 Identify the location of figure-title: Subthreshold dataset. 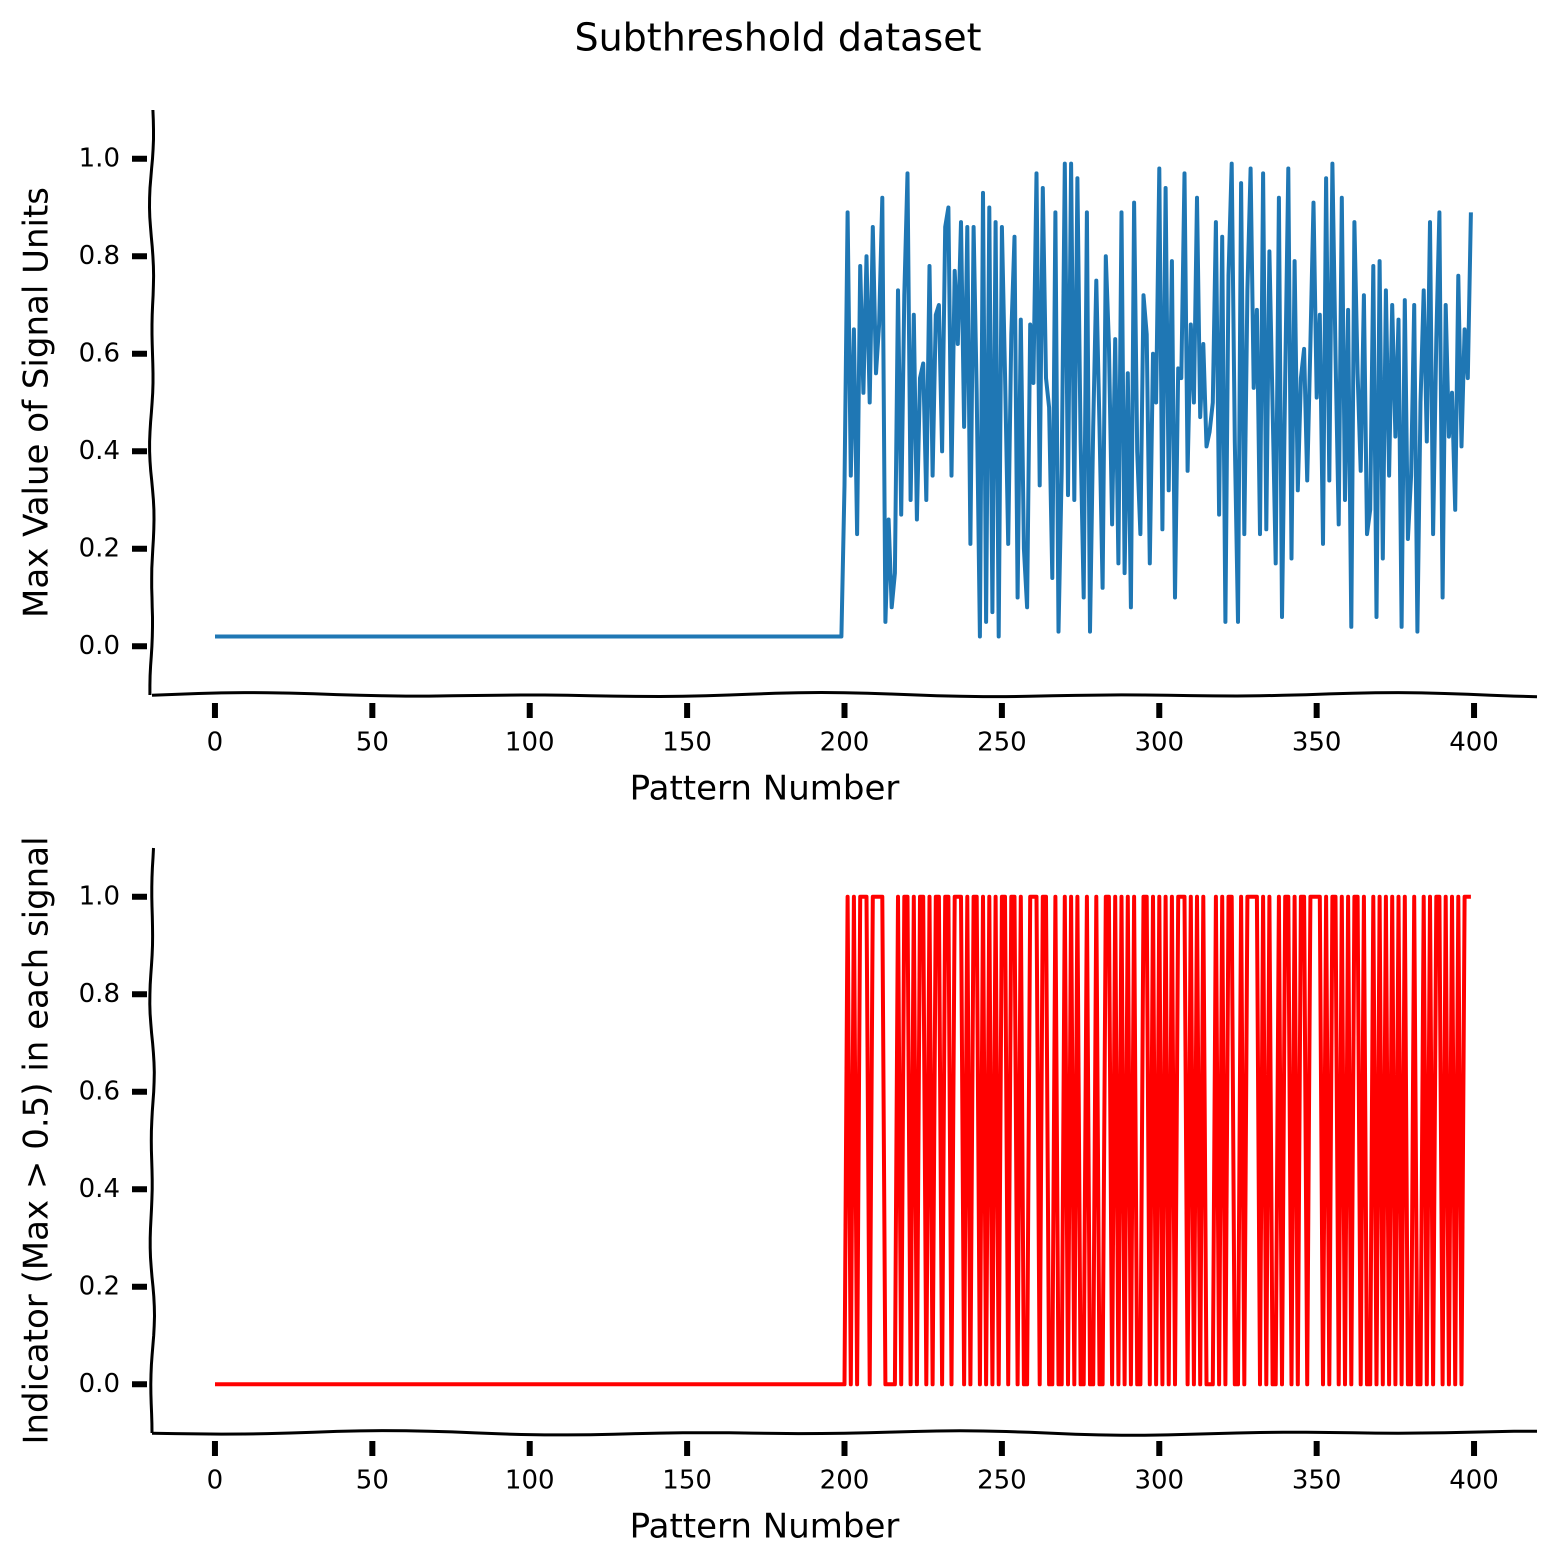
(777, 38).